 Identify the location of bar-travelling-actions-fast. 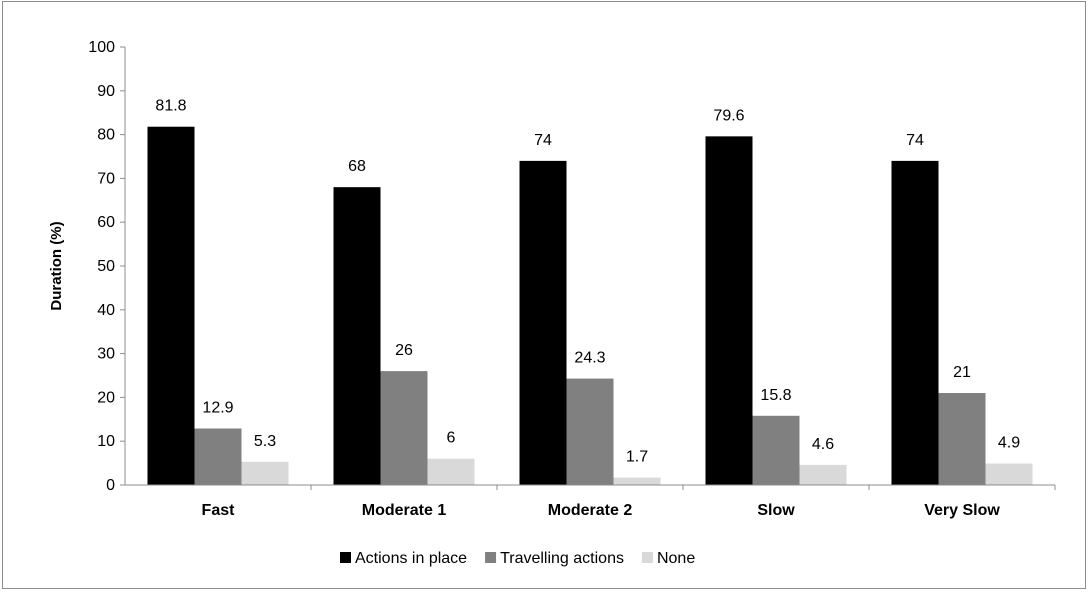
(218, 456).